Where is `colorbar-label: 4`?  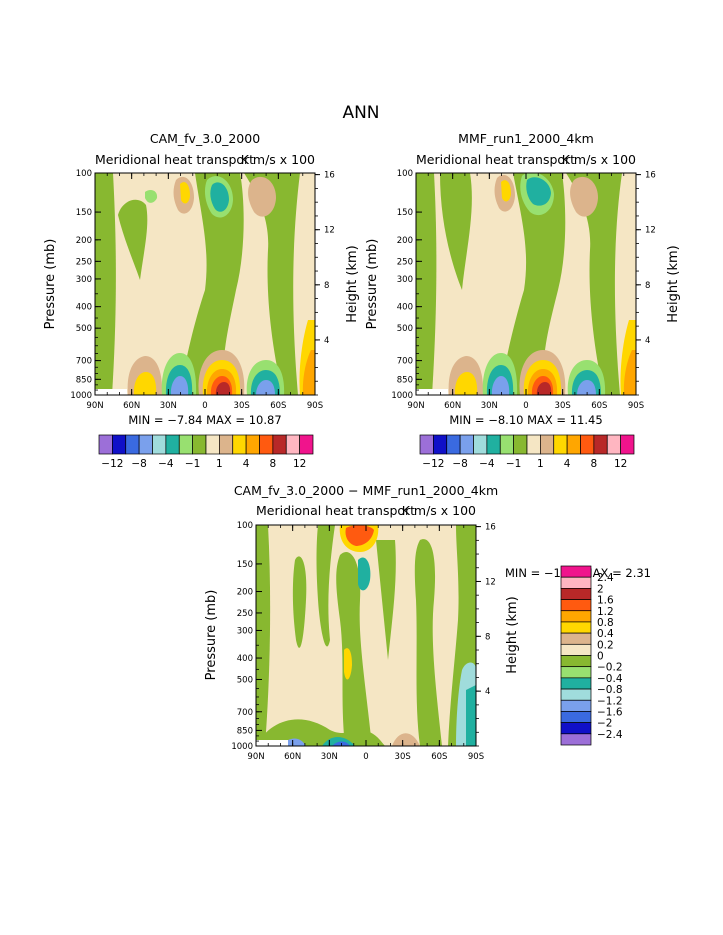
colorbar-label: 4 is located at coordinates (567, 464).